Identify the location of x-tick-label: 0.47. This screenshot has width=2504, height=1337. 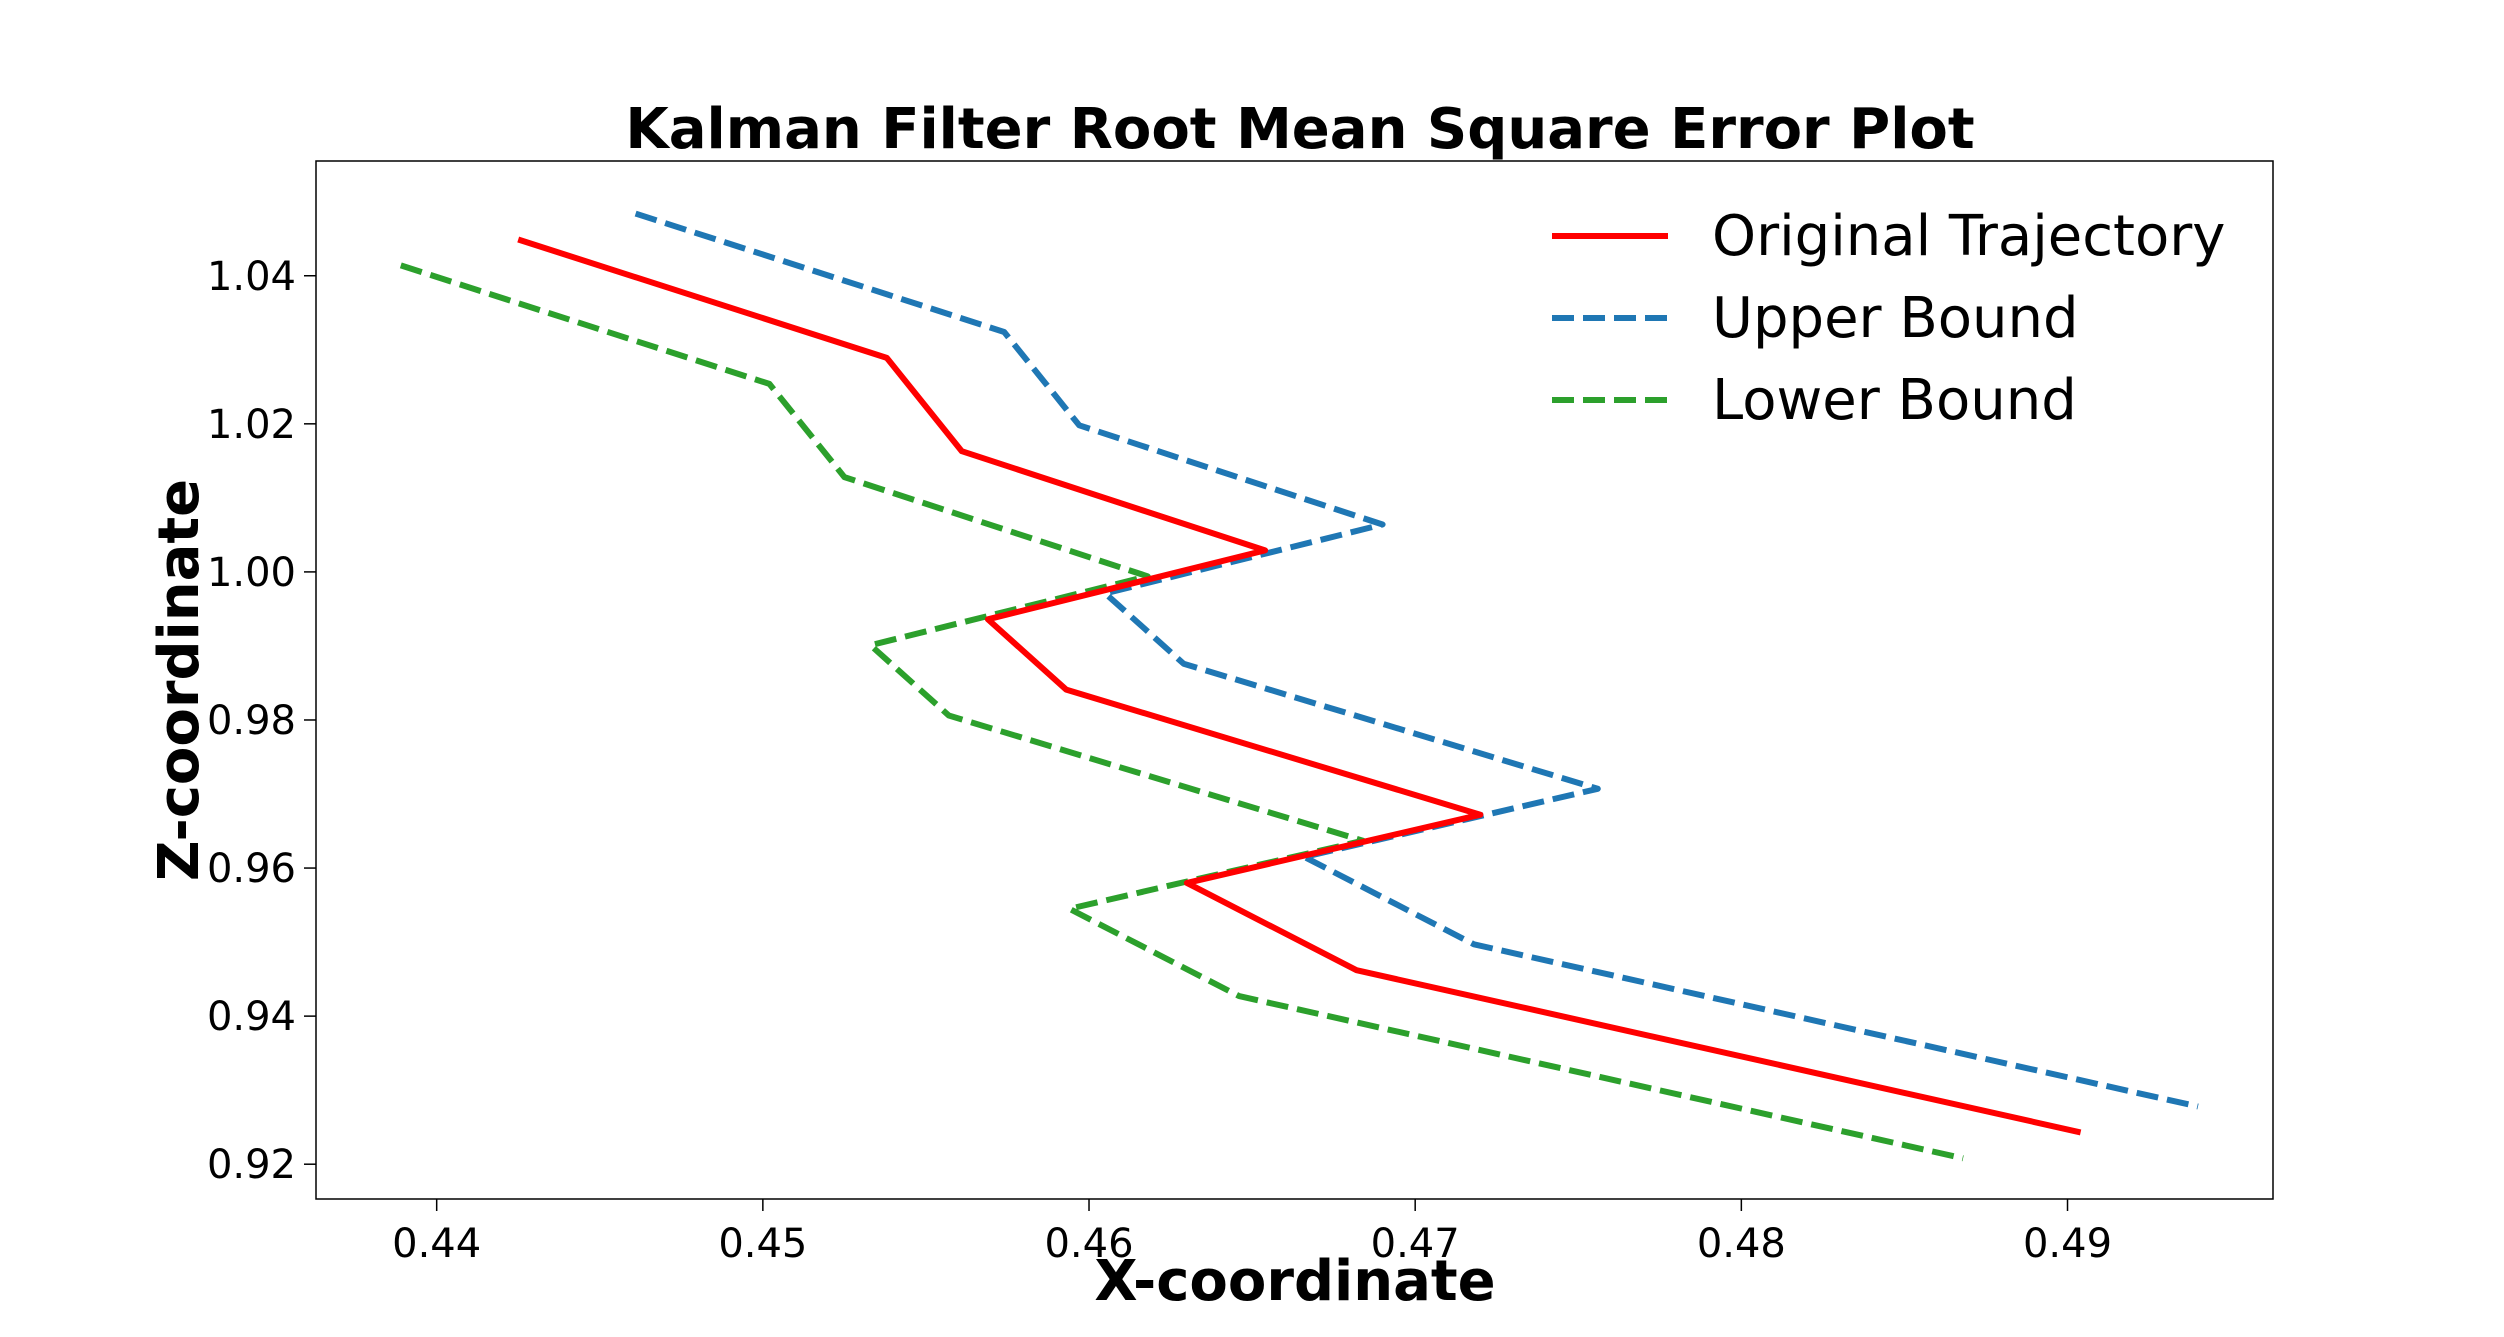
(1415, 1244).